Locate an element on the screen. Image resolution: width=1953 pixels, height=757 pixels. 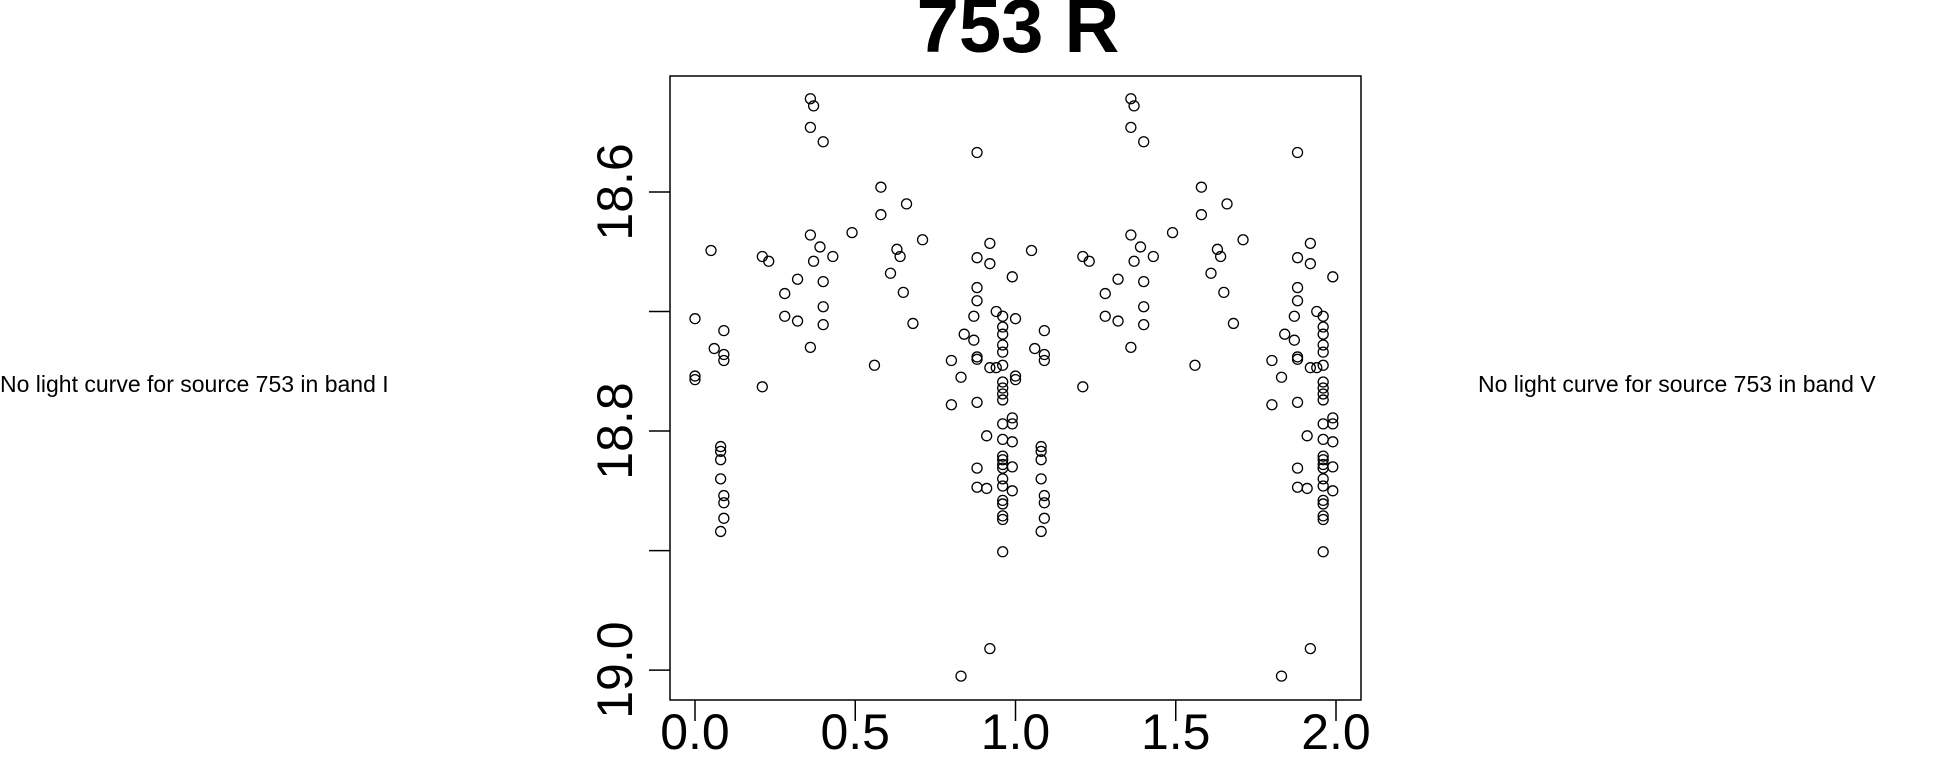
annotation: No light curve for source 753 in band I is located at coordinates (194, 384).